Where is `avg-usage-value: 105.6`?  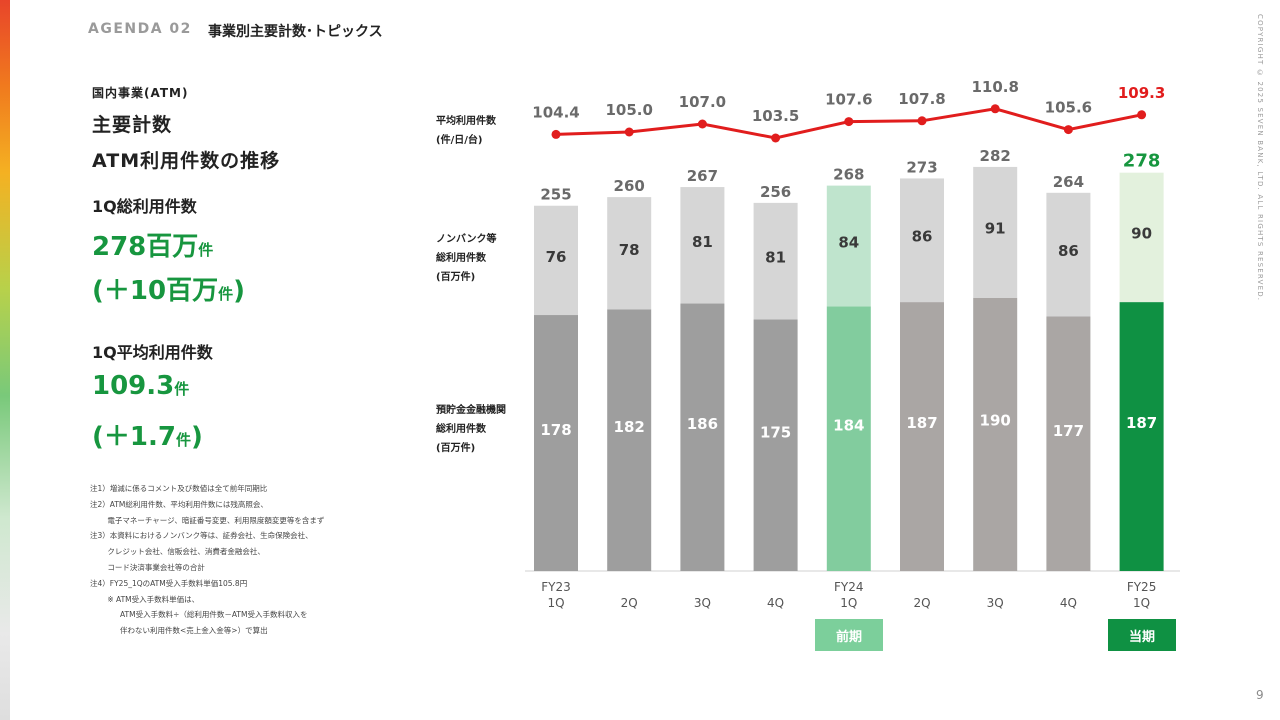 avg-usage-value: 105.6 is located at coordinates (1068, 108).